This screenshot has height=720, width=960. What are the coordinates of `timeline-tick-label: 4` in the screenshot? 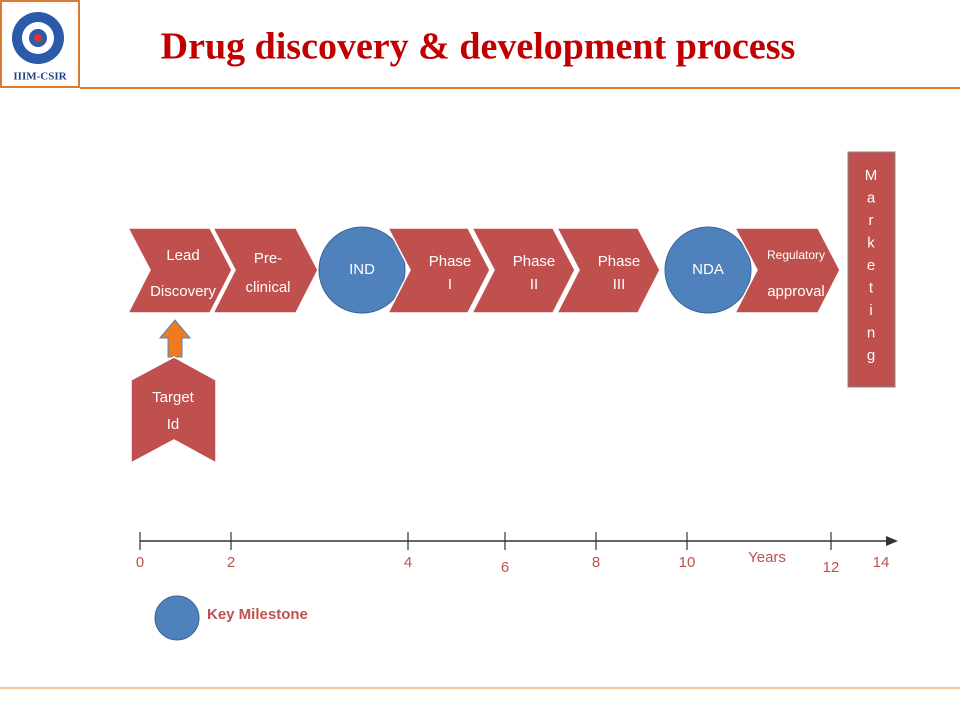 It's located at (408, 562).